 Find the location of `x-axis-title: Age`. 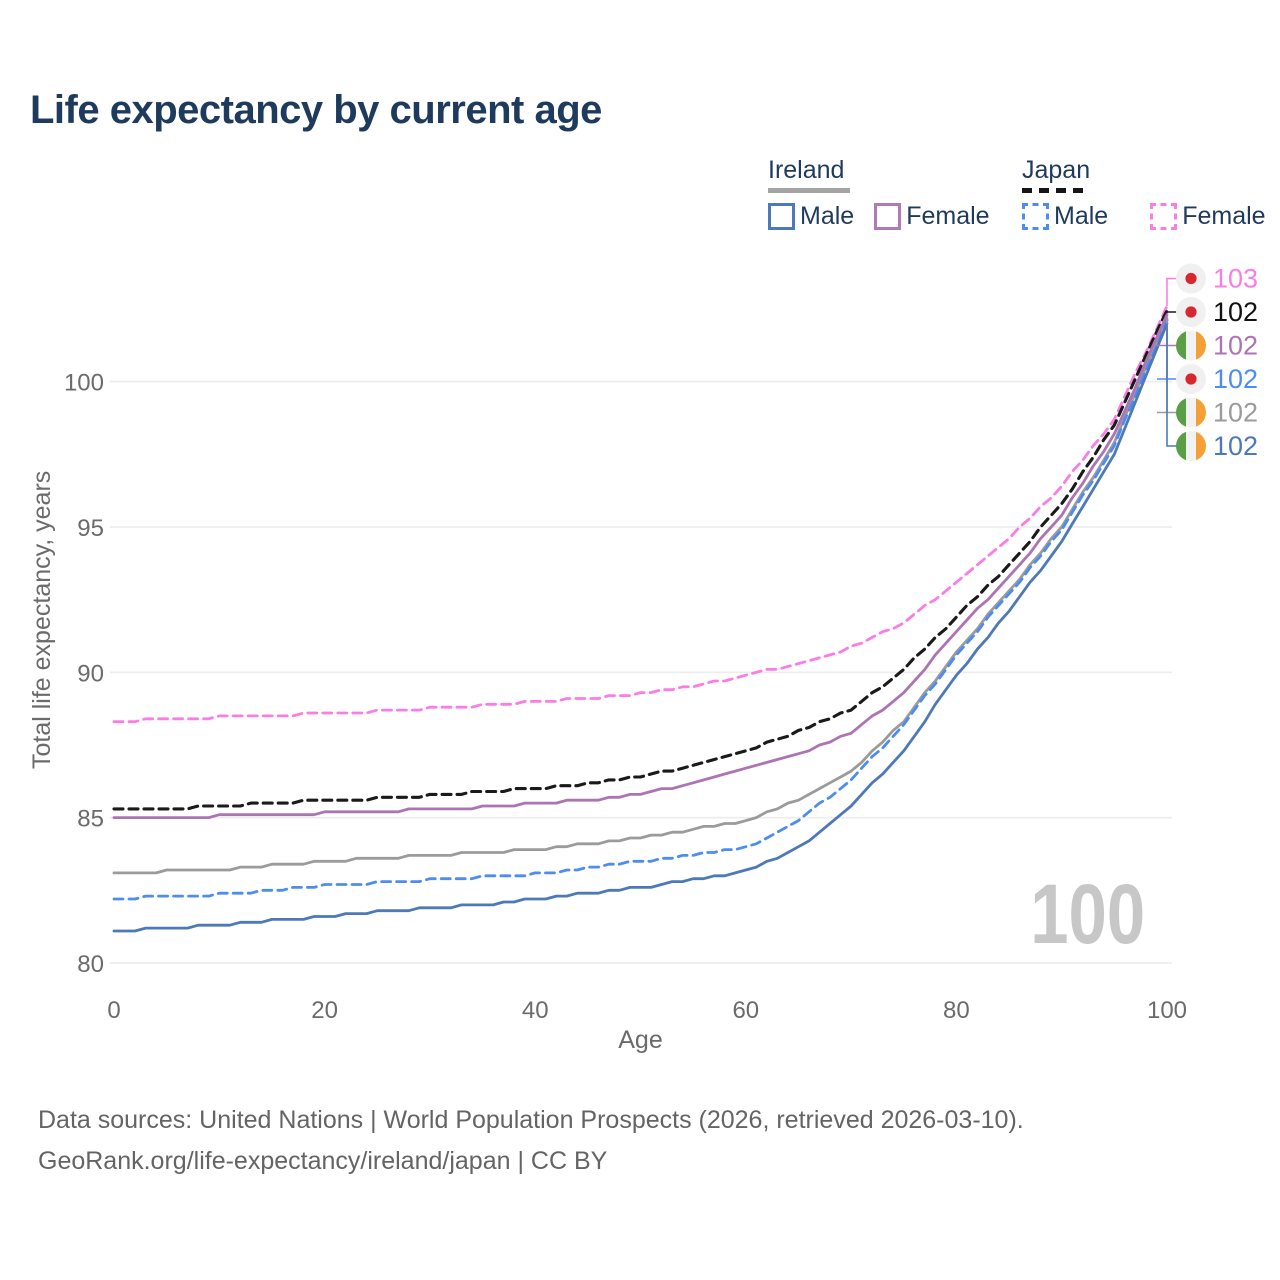

x-axis-title: Age is located at coordinates (640, 1040).